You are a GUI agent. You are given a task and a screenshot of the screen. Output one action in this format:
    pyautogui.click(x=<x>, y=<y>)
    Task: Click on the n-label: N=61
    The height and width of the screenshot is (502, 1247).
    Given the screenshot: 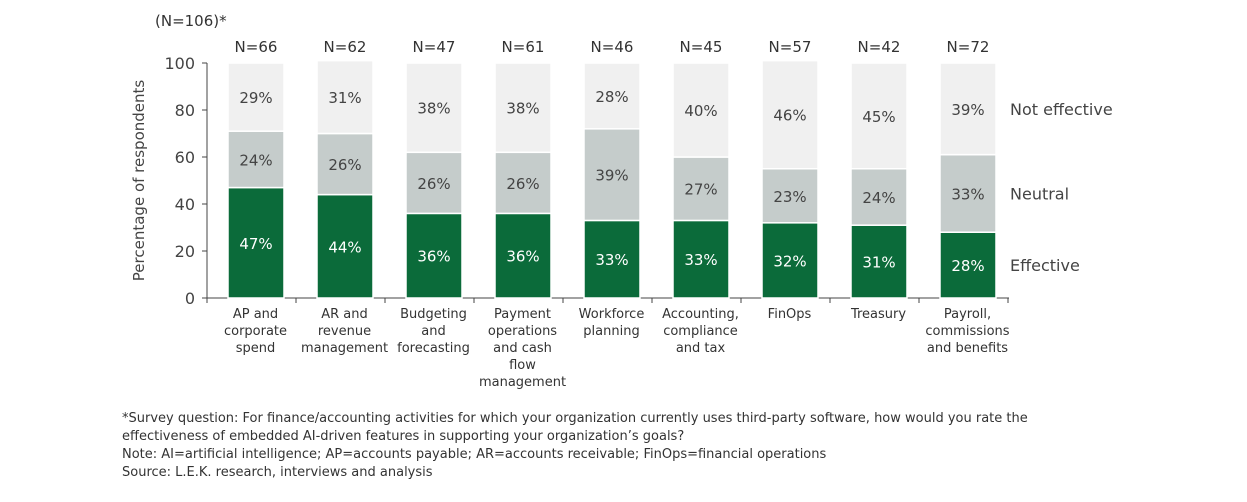 What is the action you would take?
    pyautogui.click(x=523, y=47)
    